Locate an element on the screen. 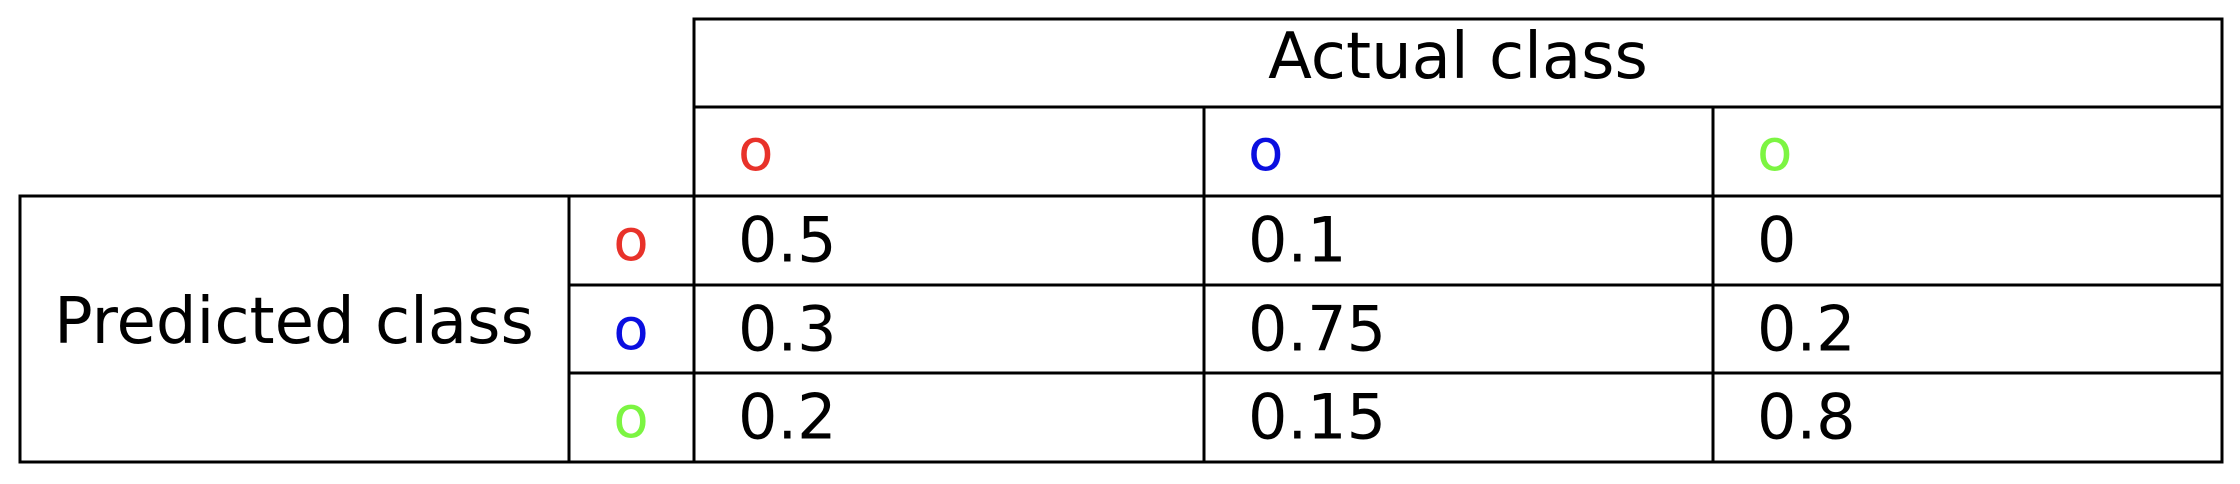  predicted-class-markers: ooo is located at coordinates (631, 328).